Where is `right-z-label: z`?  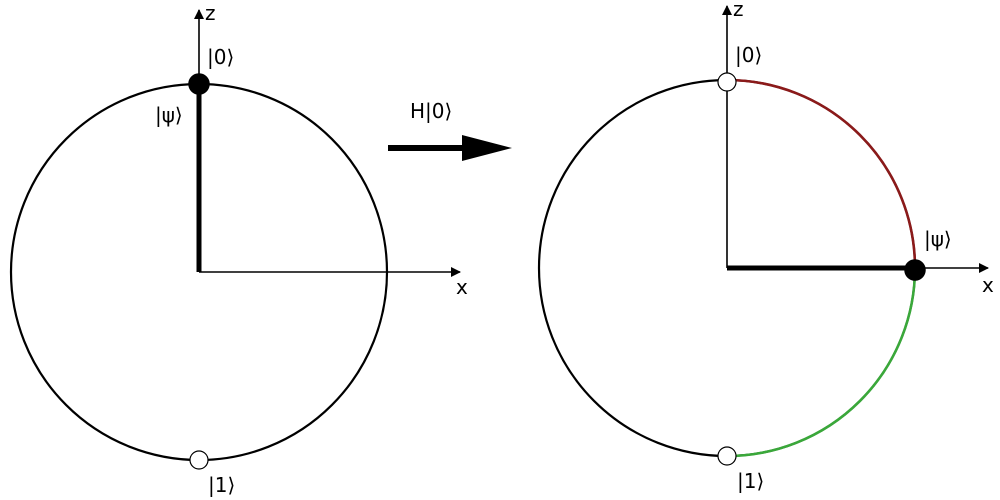 right-z-label: z is located at coordinates (738, 10).